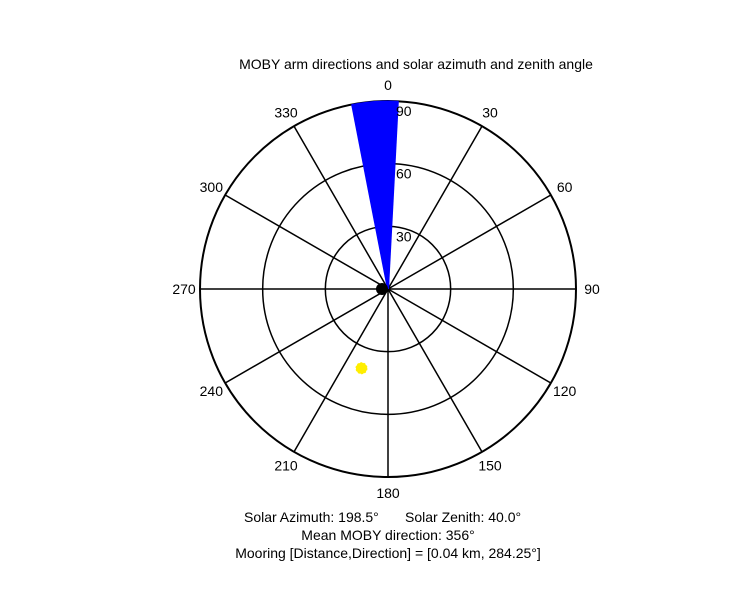 The width and height of the screenshot is (750, 600). I want to click on radial-tick-30: 30, so click(404, 236).